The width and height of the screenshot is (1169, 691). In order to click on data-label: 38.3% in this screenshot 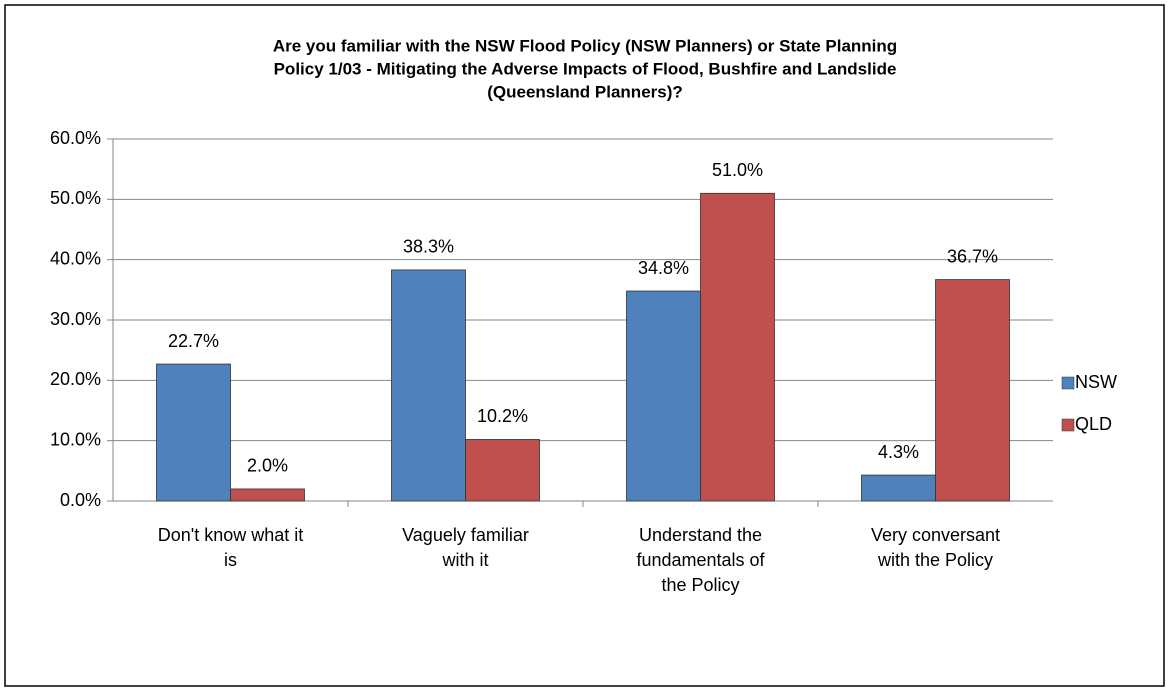, I will do `click(428, 247)`.